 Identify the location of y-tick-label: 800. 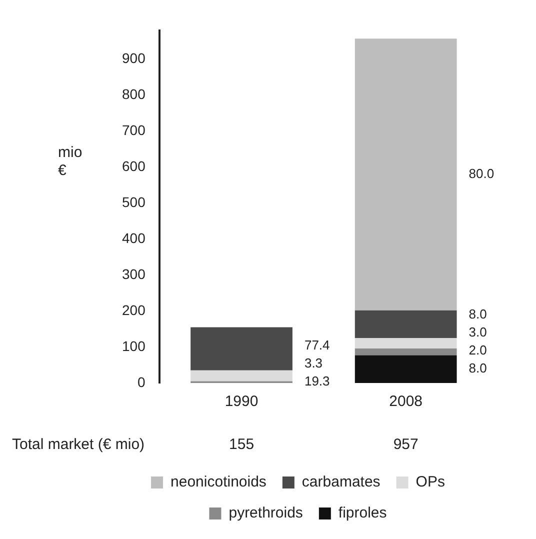
(134, 94).